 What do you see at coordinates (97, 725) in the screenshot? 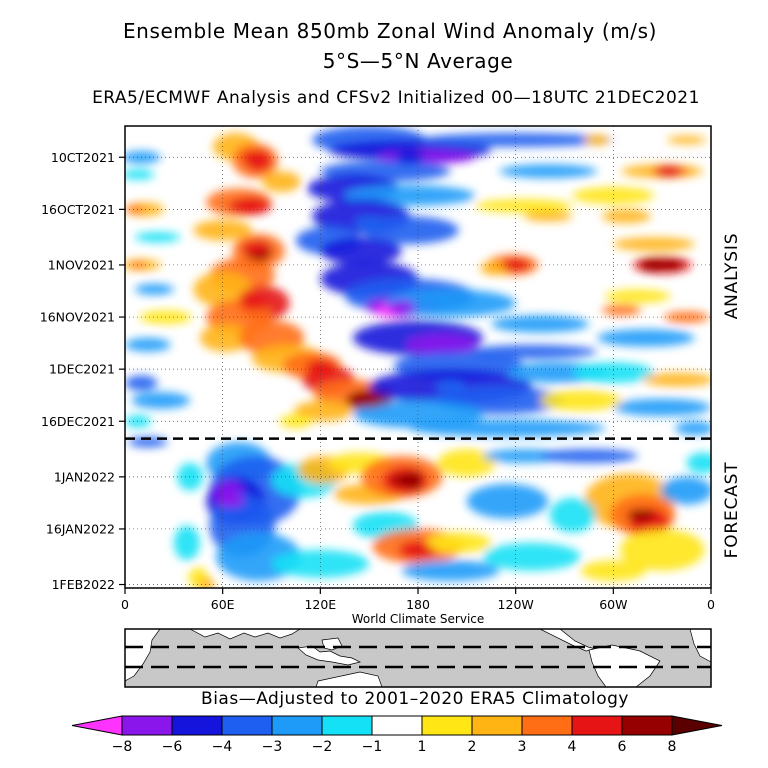
I see `colorbar-min-arrow` at bounding box center [97, 725].